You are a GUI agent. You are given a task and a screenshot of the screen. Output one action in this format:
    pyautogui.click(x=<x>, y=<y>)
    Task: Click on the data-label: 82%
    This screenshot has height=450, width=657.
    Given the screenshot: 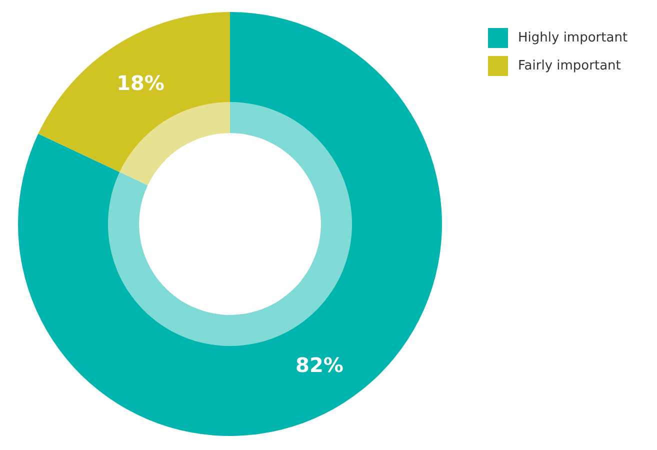 What is the action you would take?
    pyautogui.click(x=320, y=365)
    